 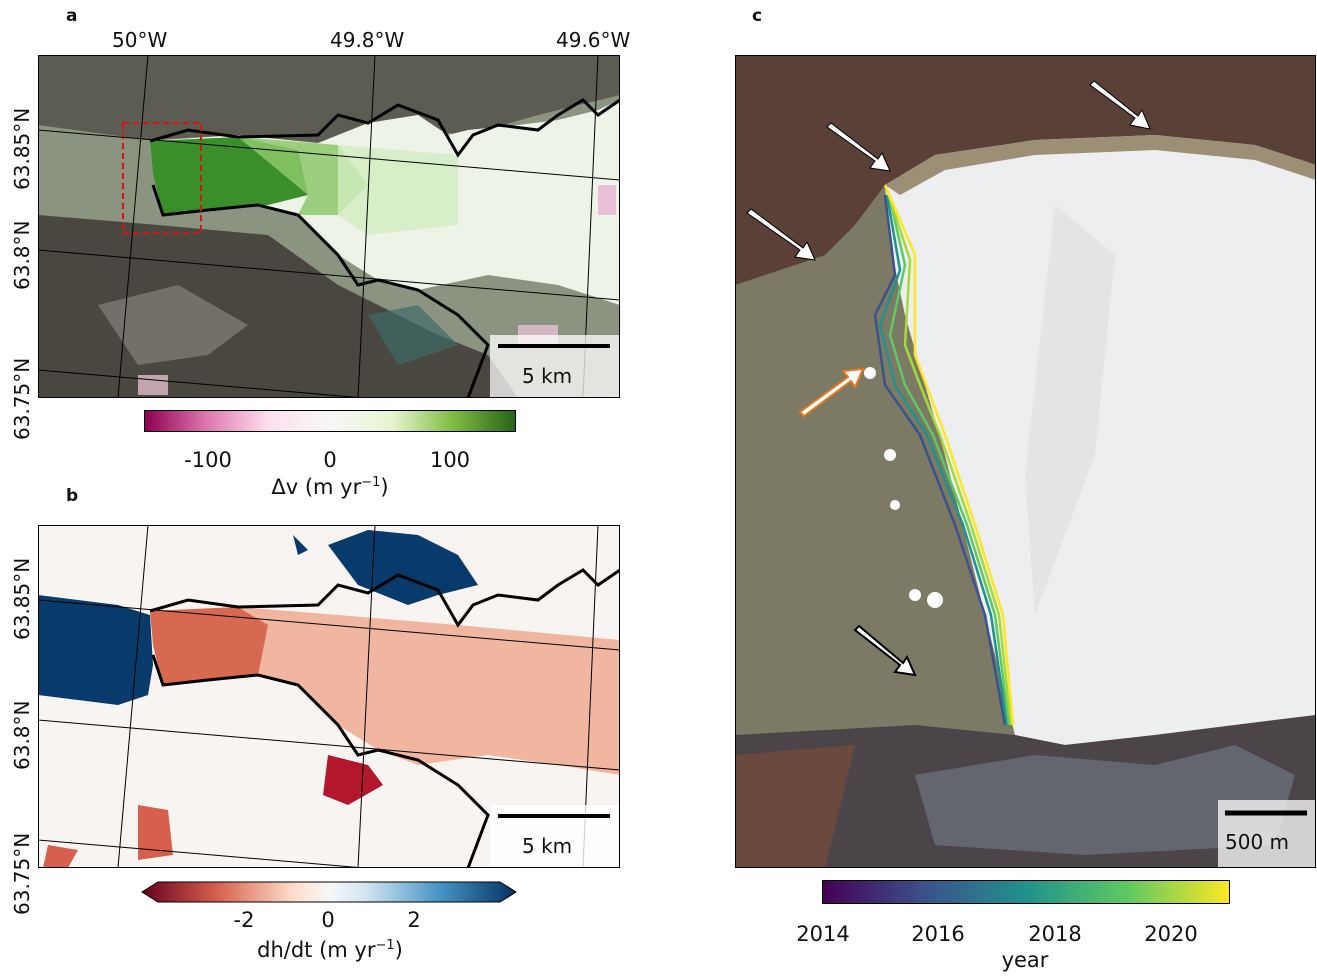 What do you see at coordinates (757, 16) in the screenshot?
I see `panel-c-letter: c` at bounding box center [757, 16].